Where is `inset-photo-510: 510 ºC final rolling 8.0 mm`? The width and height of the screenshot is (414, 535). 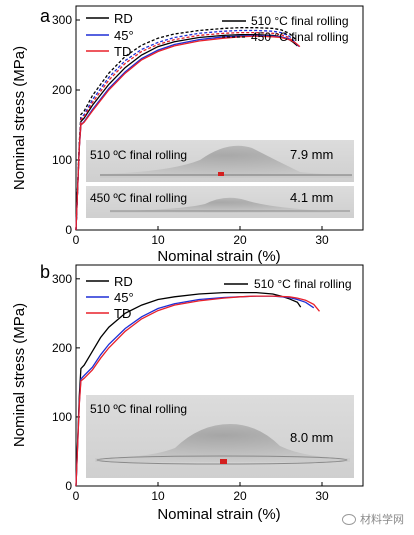 inset-photo-510: 510 ºC final rolling 8.0 mm is located at coordinates (220, 436).